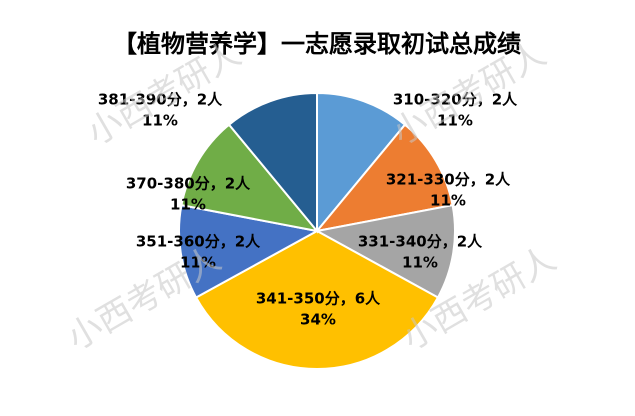 This screenshot has height=416, width=635. I want to click on slice-label: 331-340分，2人, so click(420, 242).